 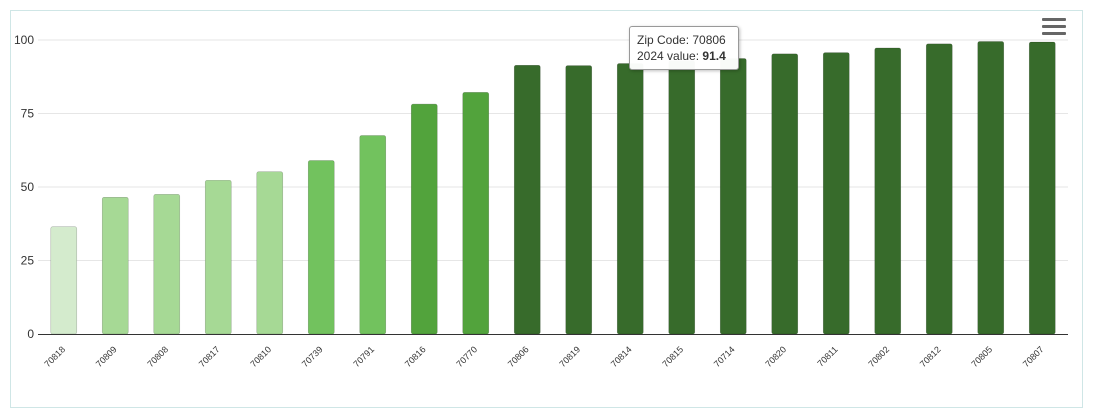 I want to click on x-tick-label: 70810, so click(x=260, y=356).